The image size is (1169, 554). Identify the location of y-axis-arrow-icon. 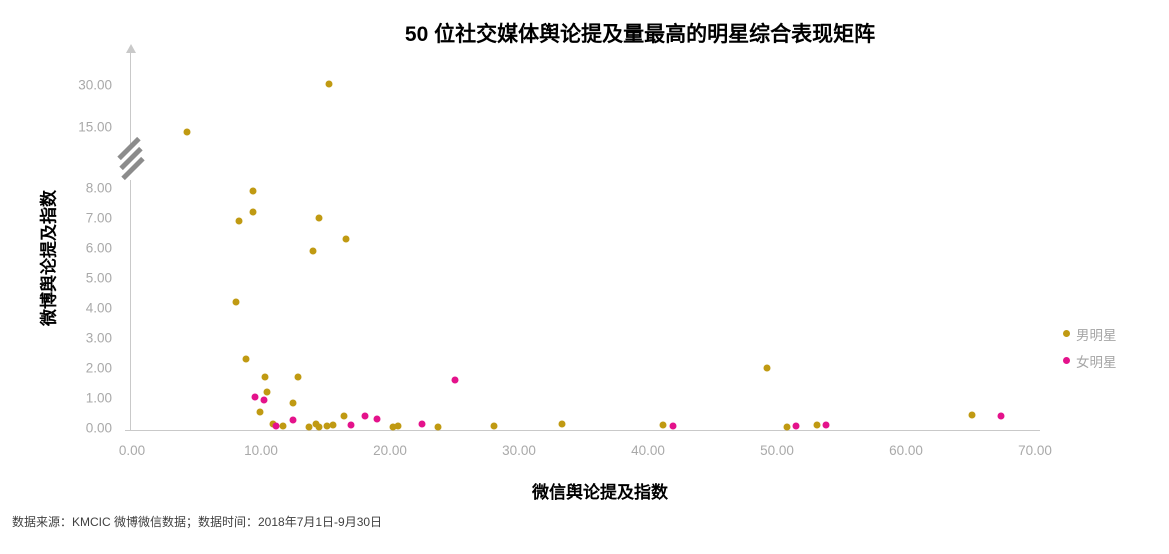
(131, 48).